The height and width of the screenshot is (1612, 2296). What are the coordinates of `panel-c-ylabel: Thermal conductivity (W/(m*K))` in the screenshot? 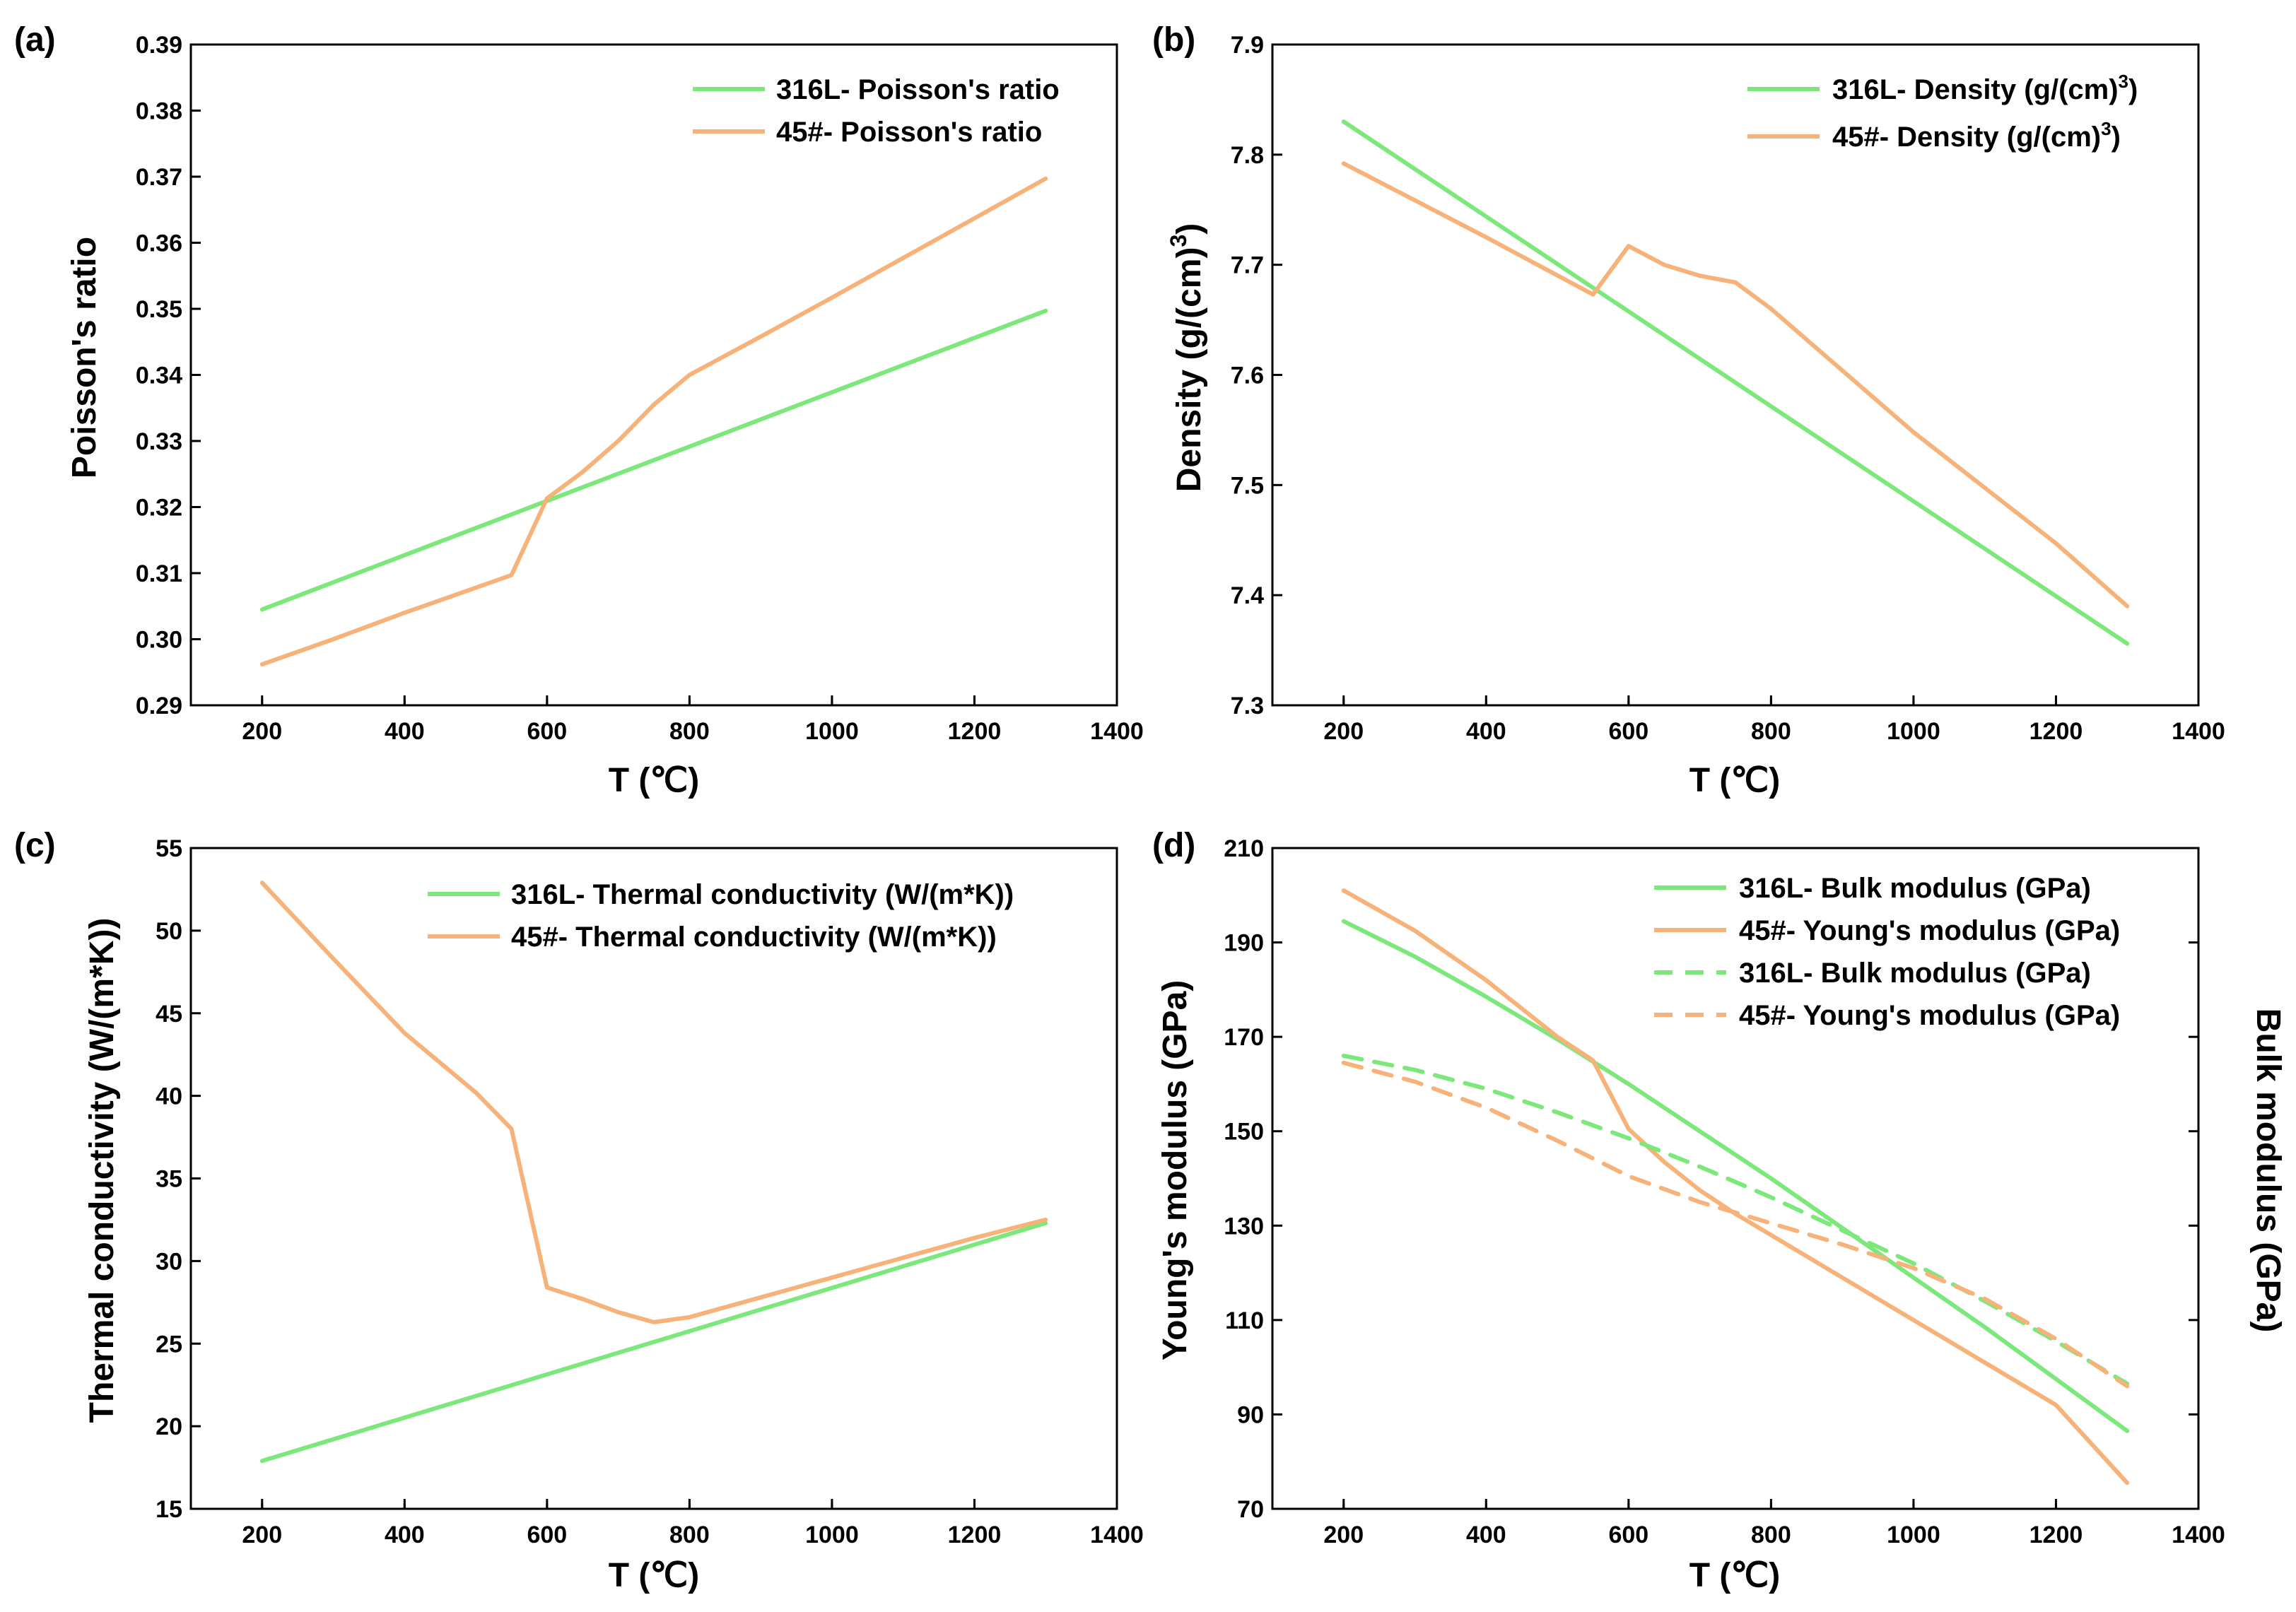 It's located at (102, 1170).